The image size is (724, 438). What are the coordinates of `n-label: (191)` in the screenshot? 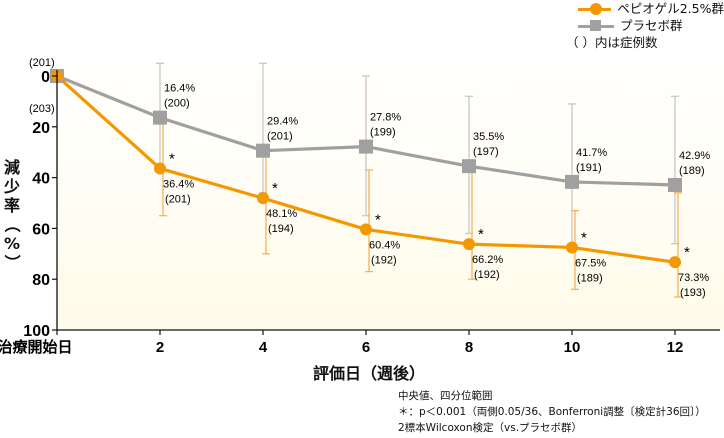 It's located at (589, 168).